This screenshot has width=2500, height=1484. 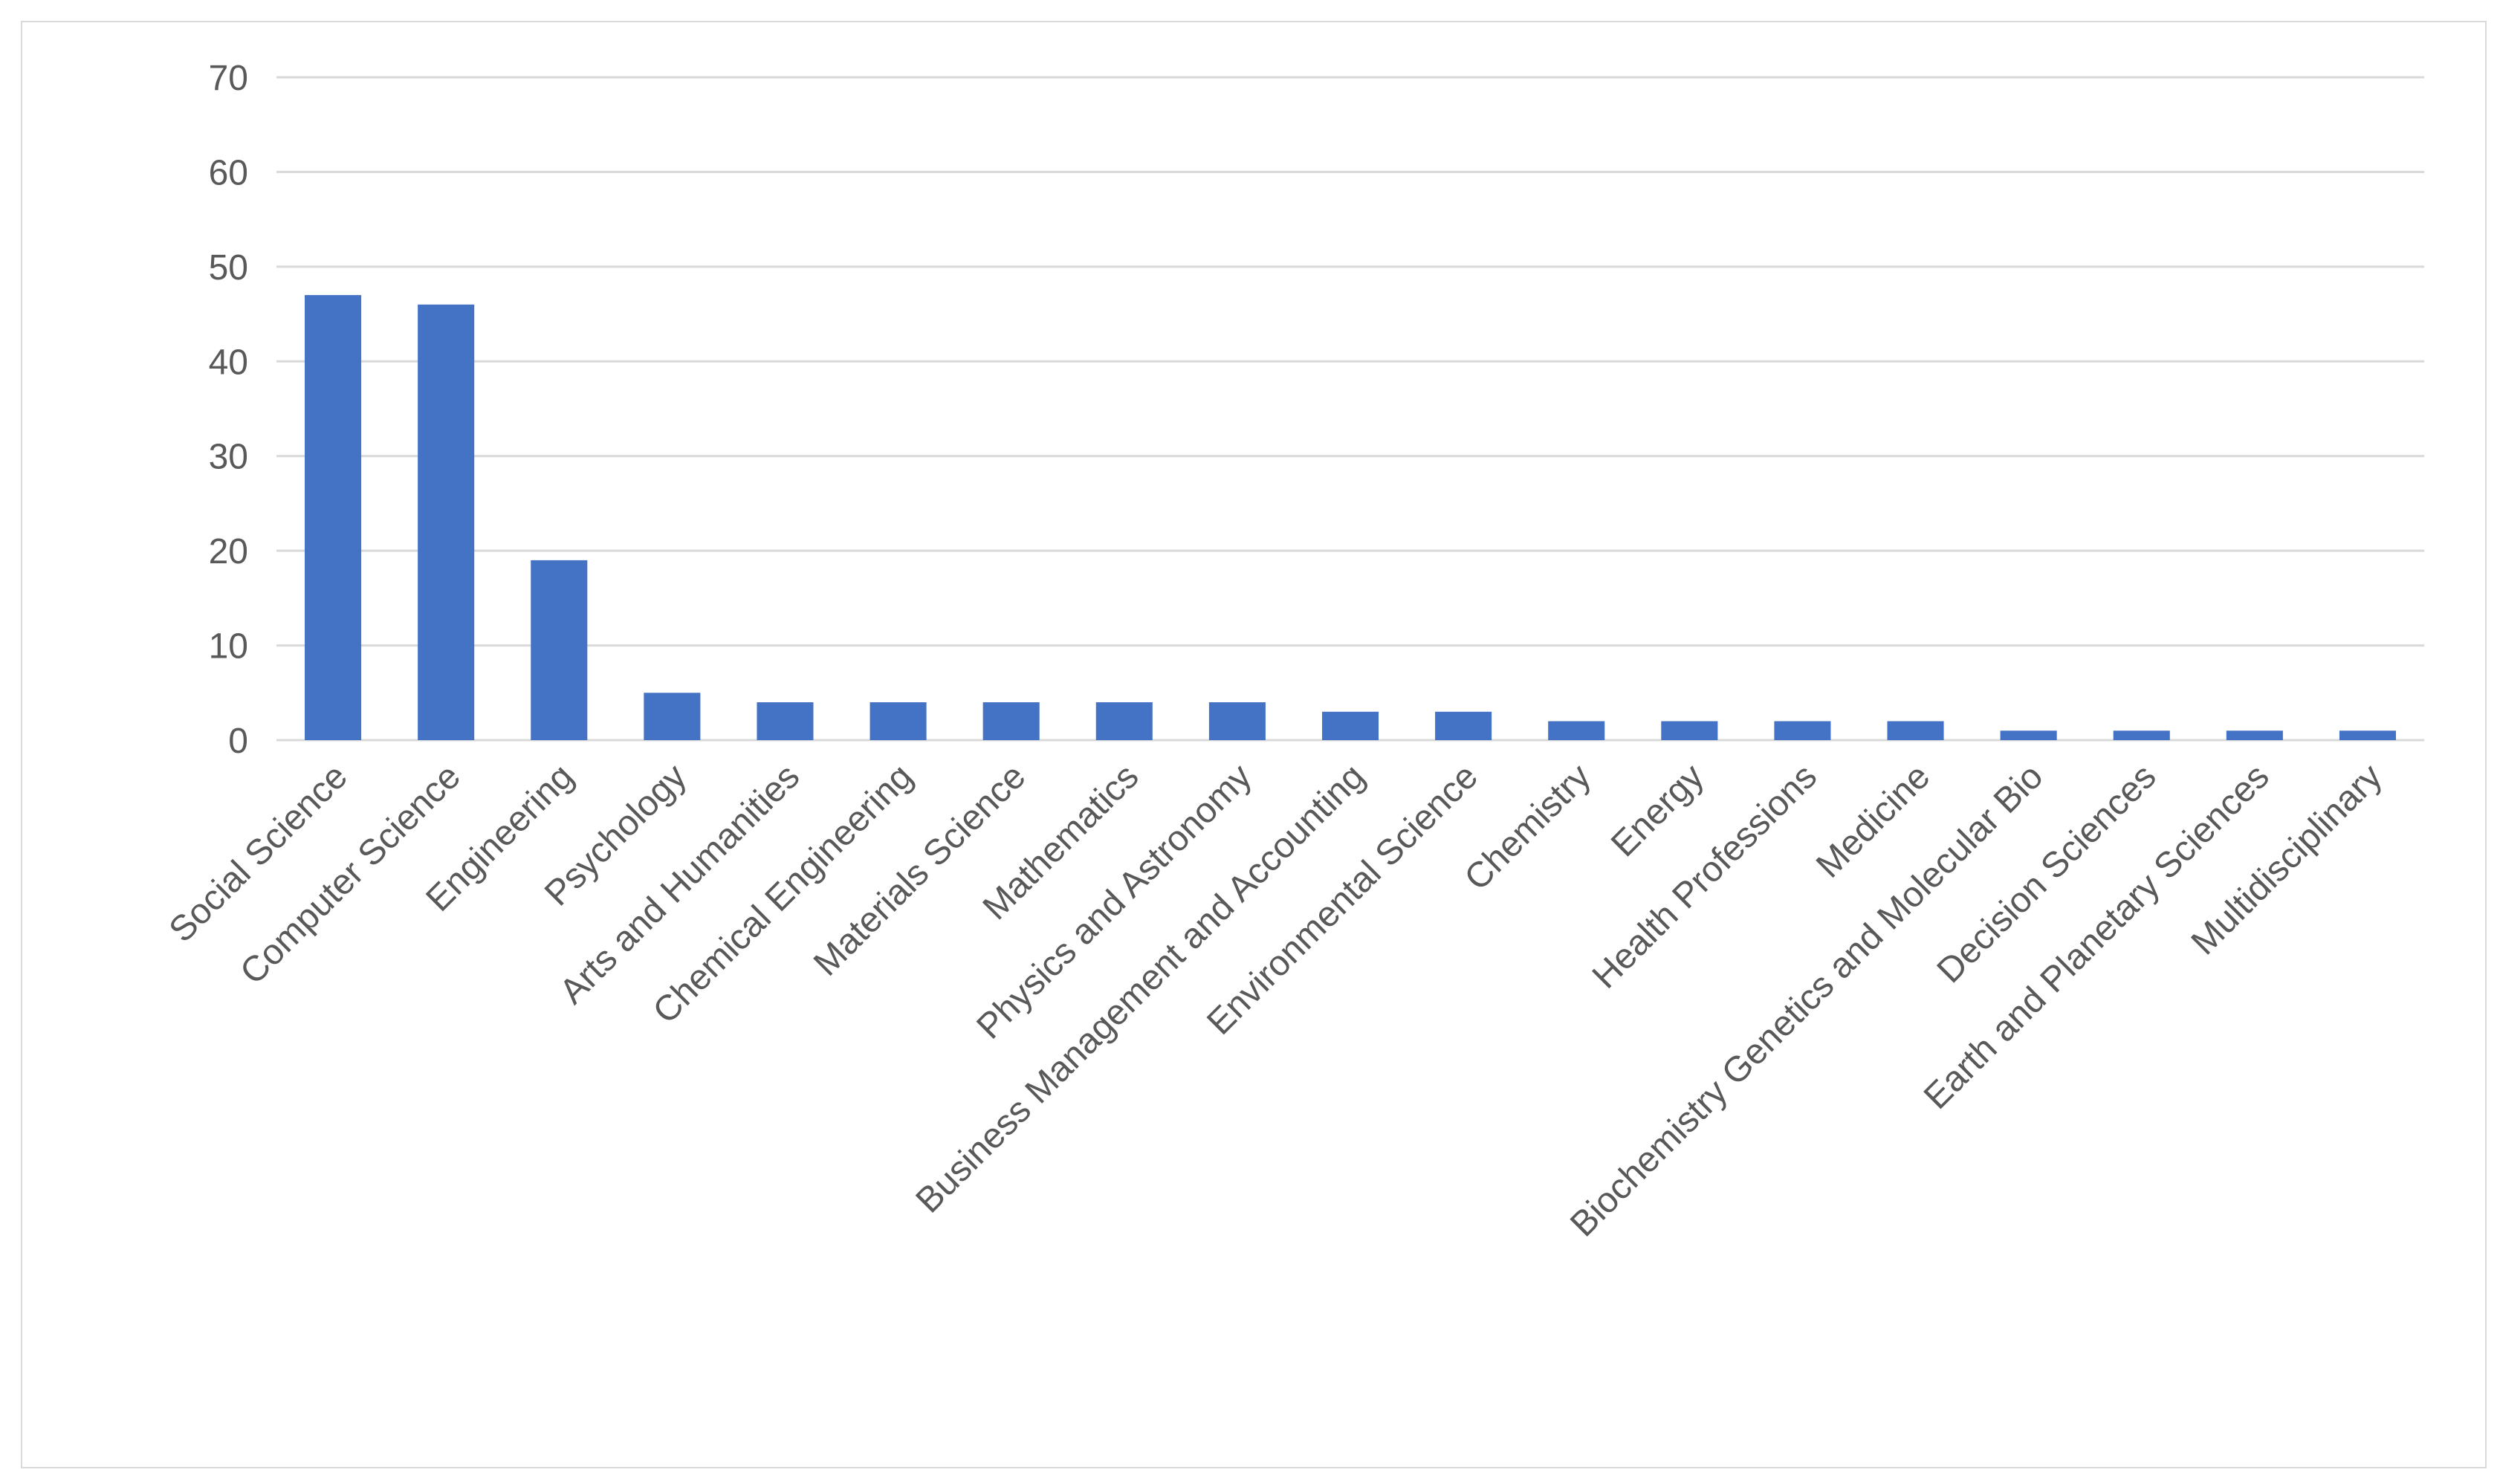 What do you see at coordinates (919, 869) in the screenshot?
I see `x-tick-label: Materials Science` at bounding box center [919, 869].